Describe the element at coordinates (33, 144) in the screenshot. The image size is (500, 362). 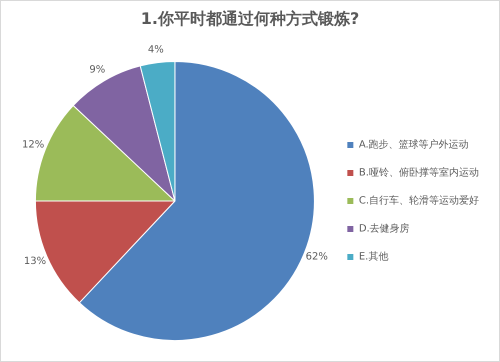
I see `data-label: 12%` at that location.